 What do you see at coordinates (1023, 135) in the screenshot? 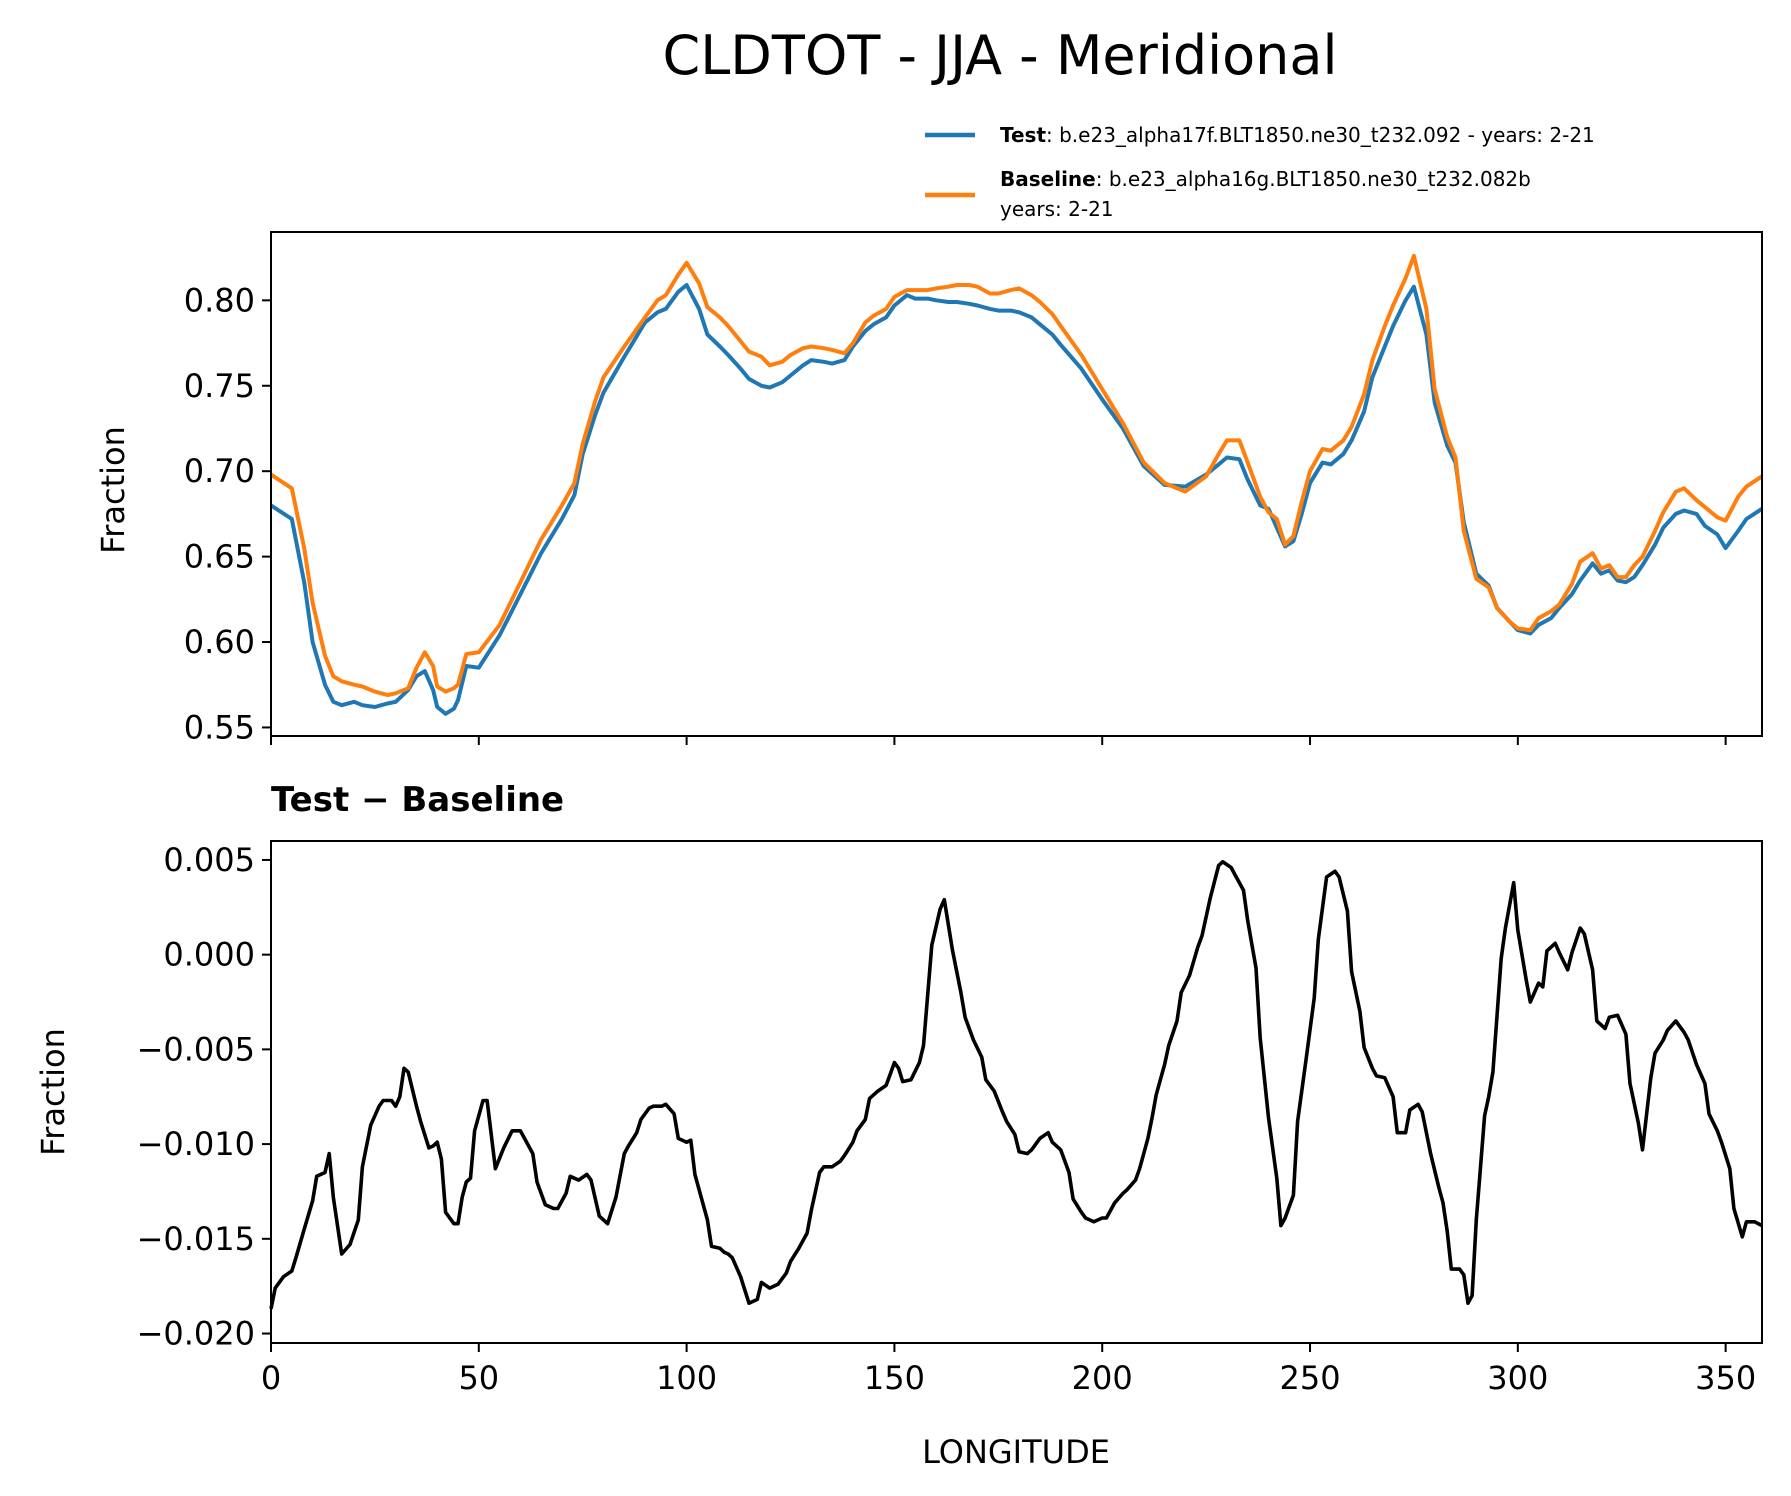
I see `legend-test-name: Test` at bounding box center [1023, 135].